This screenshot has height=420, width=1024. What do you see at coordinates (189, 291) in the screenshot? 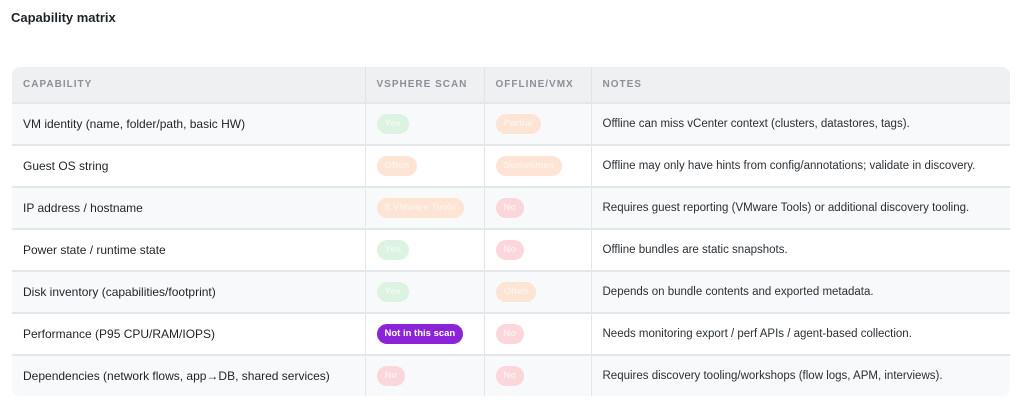
I see `capability-cell: Disk inventory (capabilities/footprint)` at bounding box center [189, 291].